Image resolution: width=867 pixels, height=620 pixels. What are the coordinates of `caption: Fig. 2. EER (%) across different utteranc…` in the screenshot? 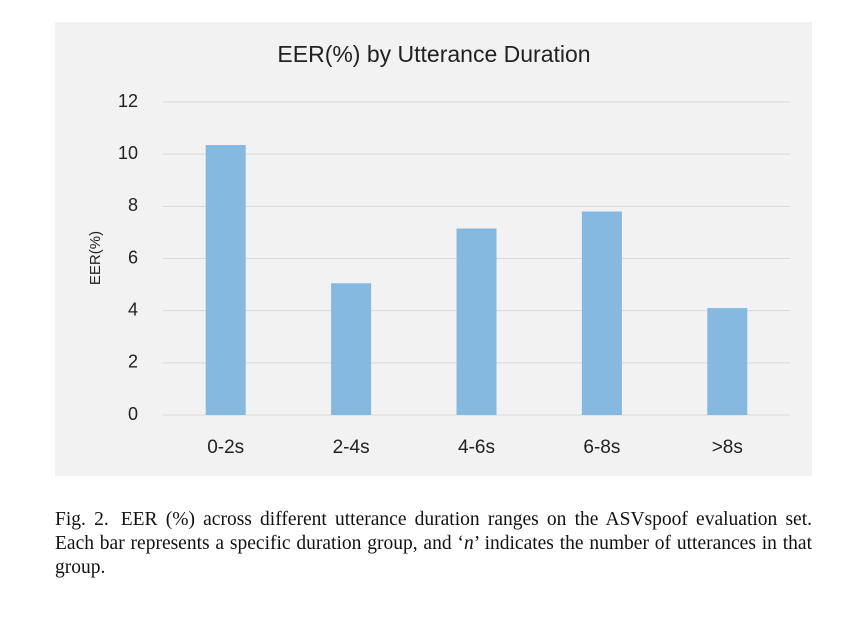 It's located at (433, 544).